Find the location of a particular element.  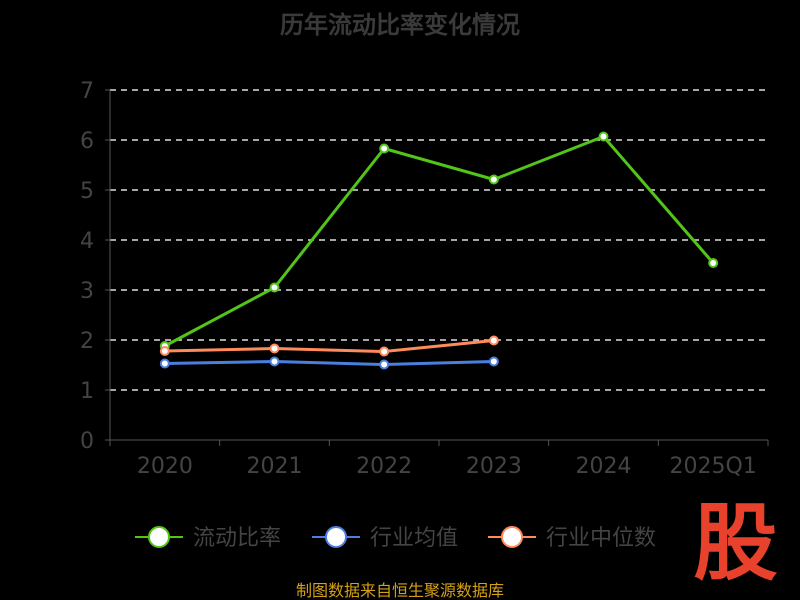

y-tick-label: 7 is located at coordinates (87, 91).